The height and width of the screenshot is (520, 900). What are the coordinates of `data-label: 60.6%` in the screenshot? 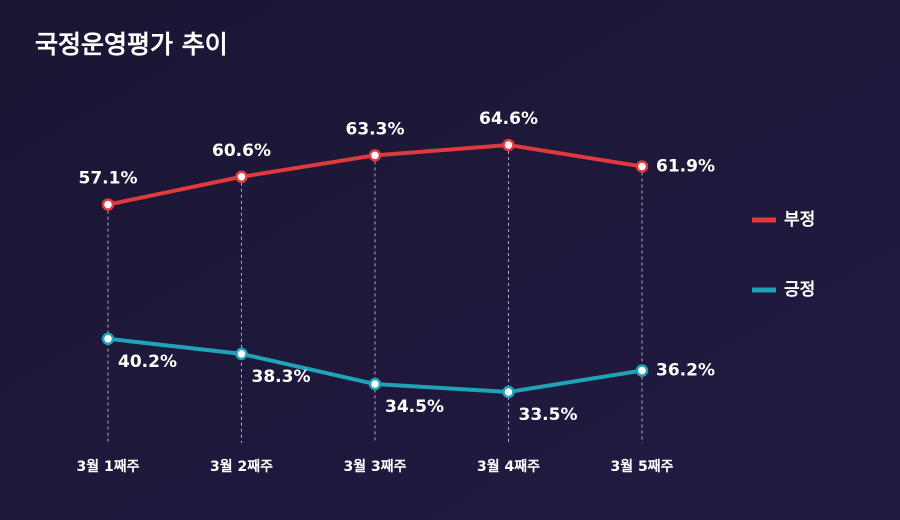 It's located at (241, 151).